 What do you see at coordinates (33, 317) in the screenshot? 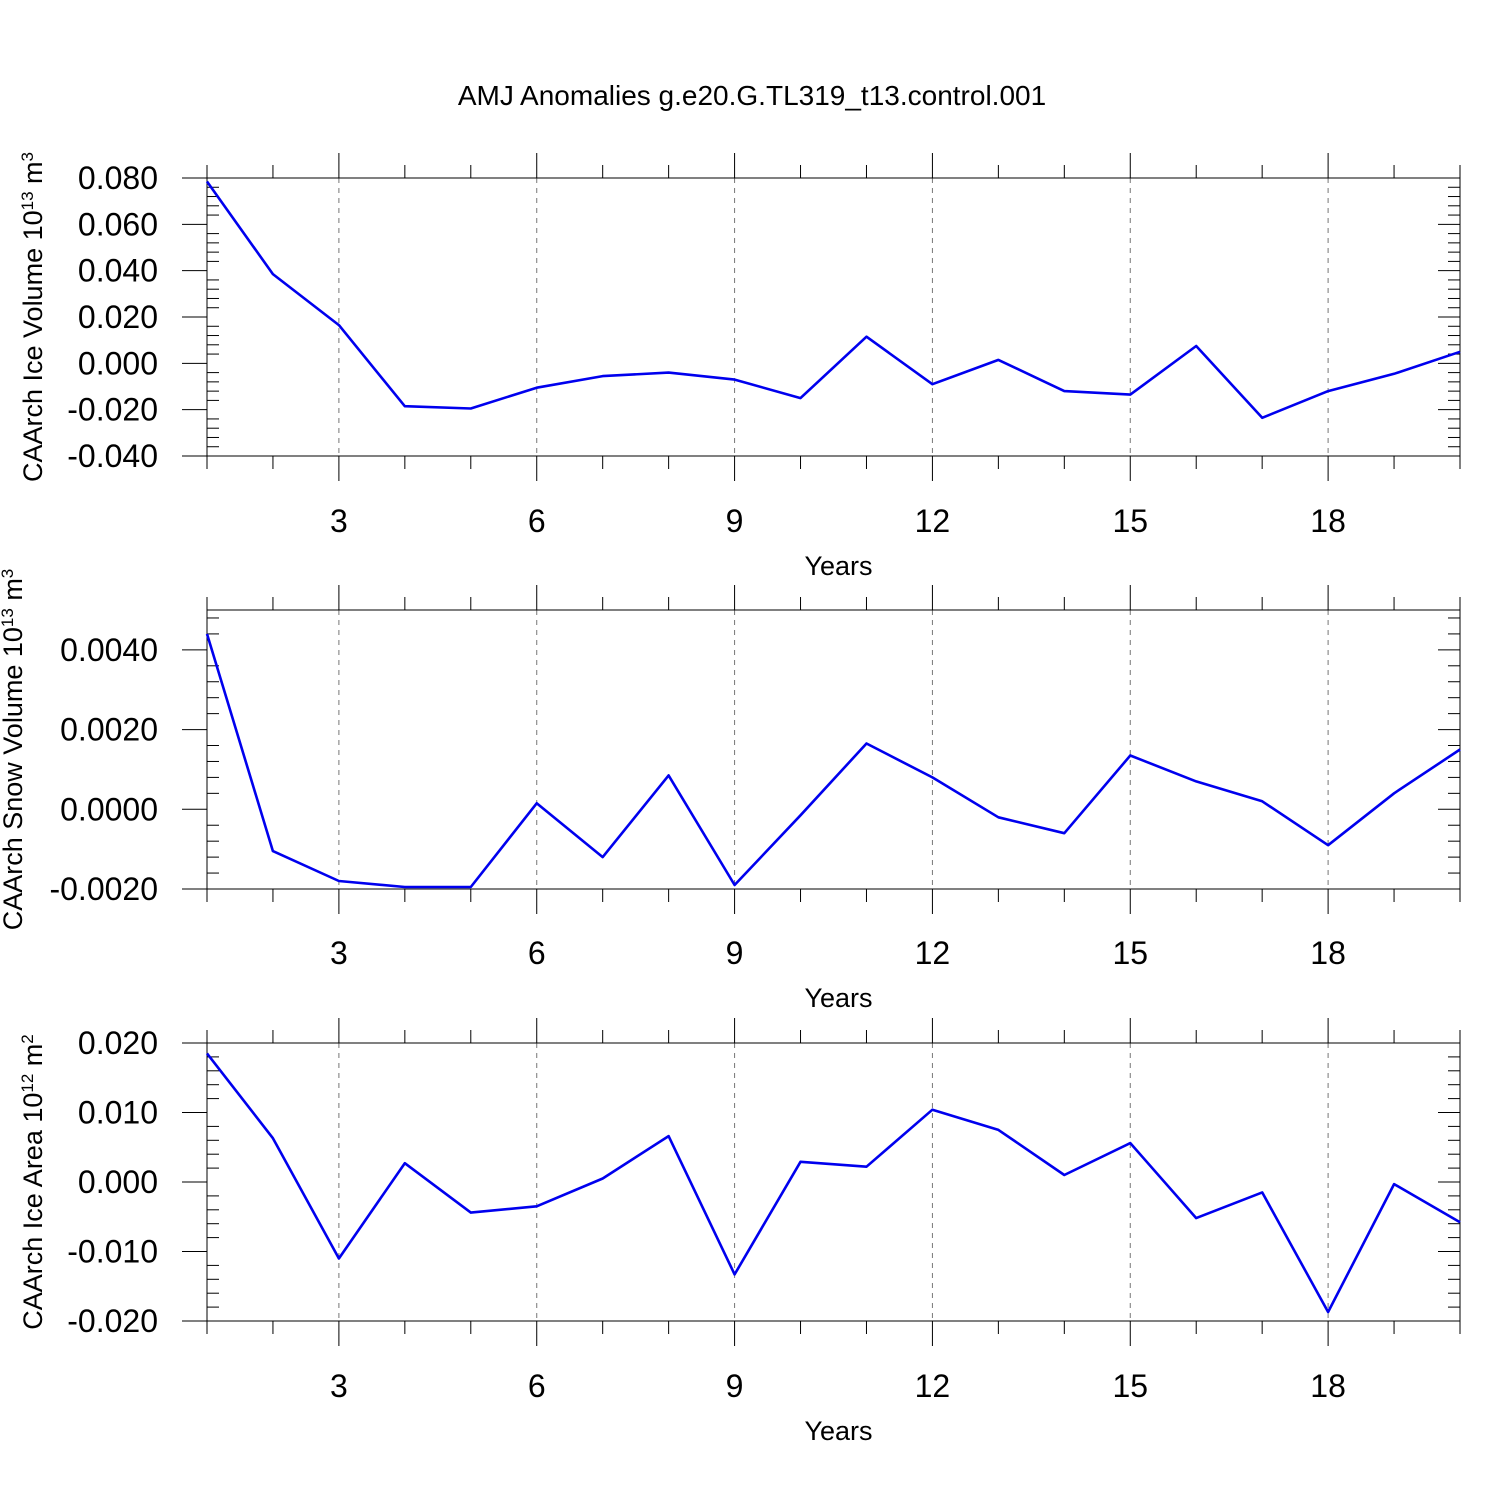
I see `y-axis-label: CAArch Ice Volume 1013 m3` at bounding box center [33, 317].